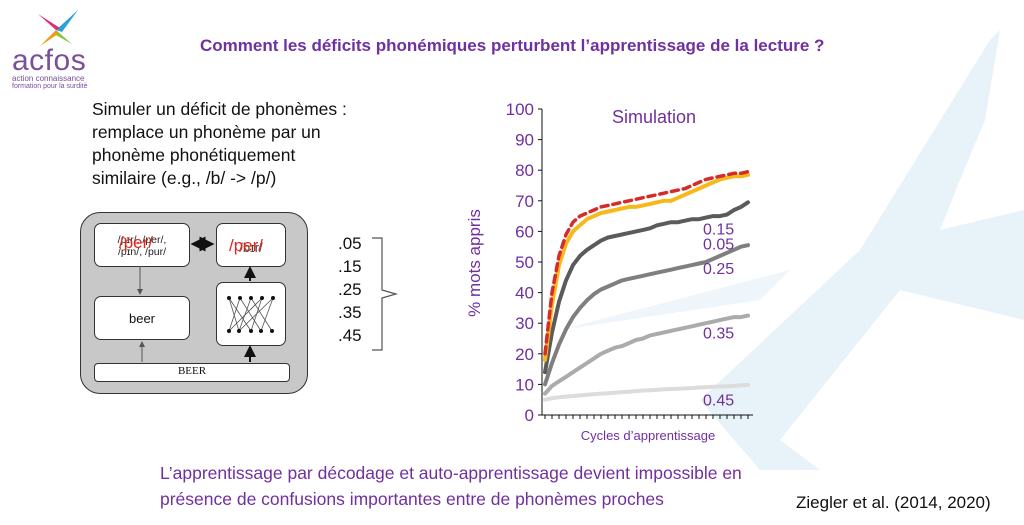  I want to click on x-axis-label: Cycles d’apprentissage, so click(648, 435).